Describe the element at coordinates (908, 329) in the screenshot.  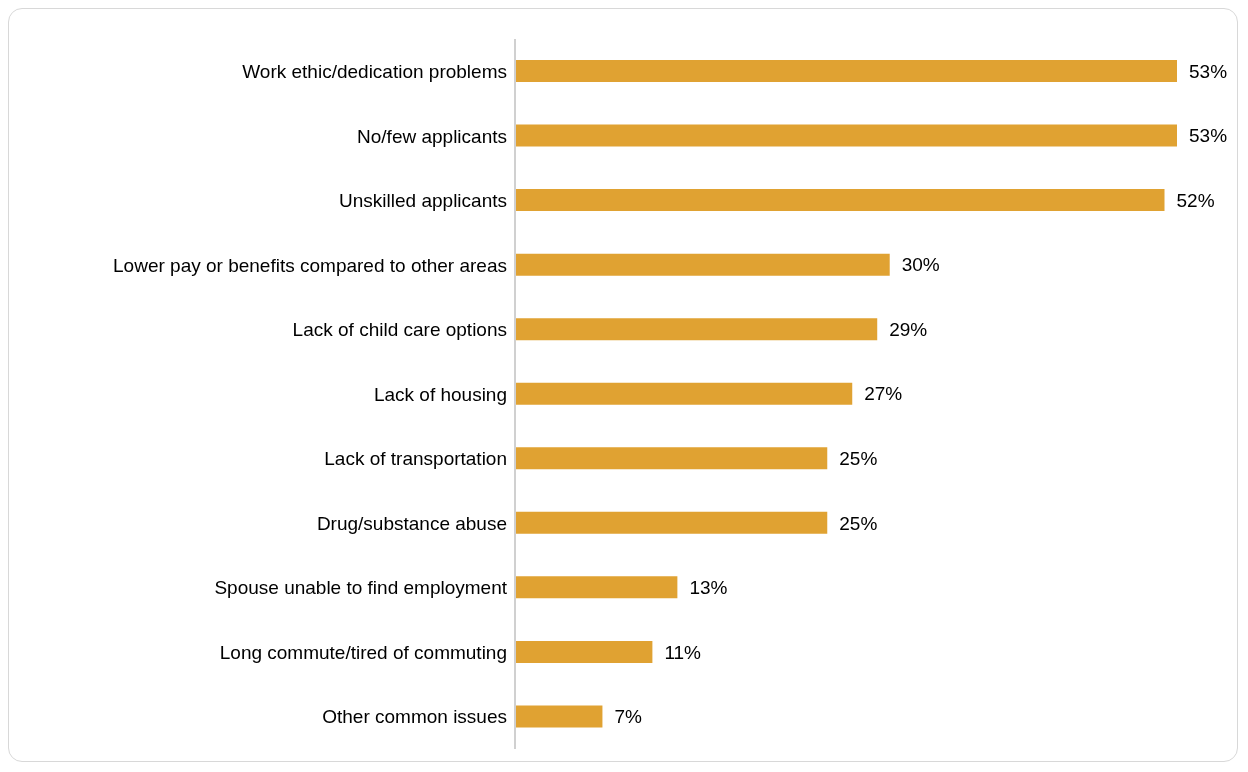
I see `data-label: 29%` at that location.